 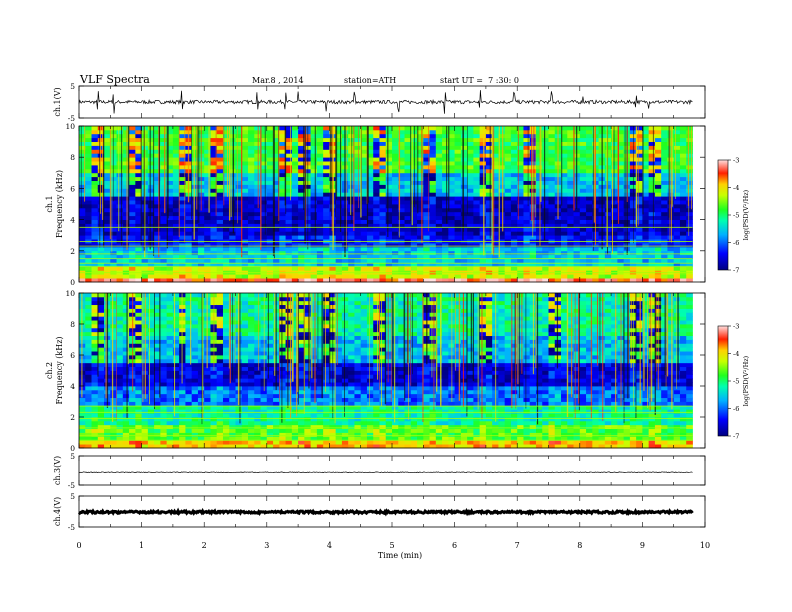 I want to click on ch1-spectrogram-ytick-label: 0, so click(x=72, y=282).